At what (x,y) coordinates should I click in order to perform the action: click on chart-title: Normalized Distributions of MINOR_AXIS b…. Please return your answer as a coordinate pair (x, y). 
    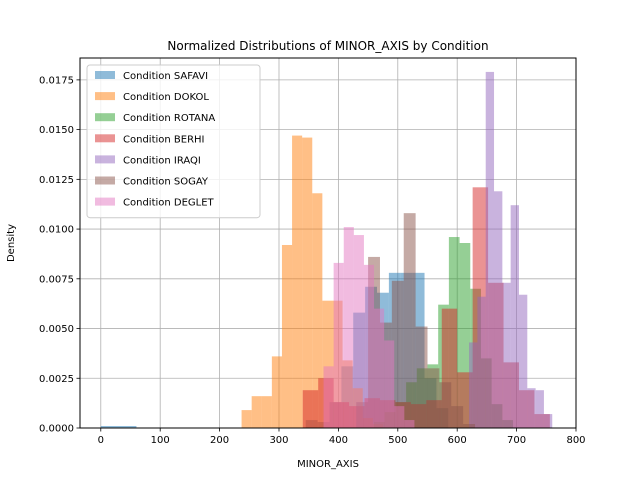
    Looking at the image, I should click on (327, 46).